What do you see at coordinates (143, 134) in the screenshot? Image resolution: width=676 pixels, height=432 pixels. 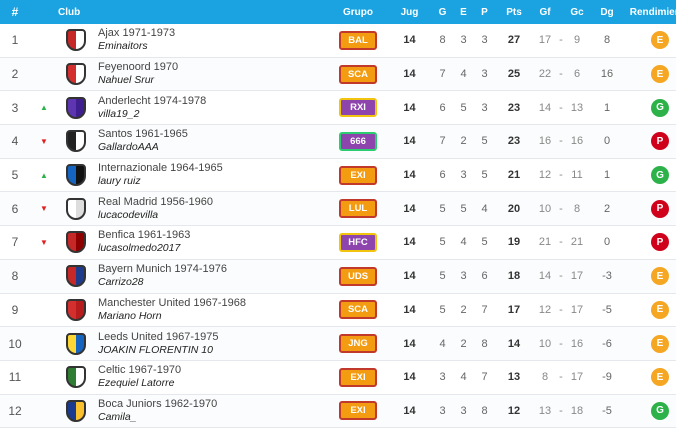 I see `club-name: Santos 1961-1965` at bounding box center [143, 134].